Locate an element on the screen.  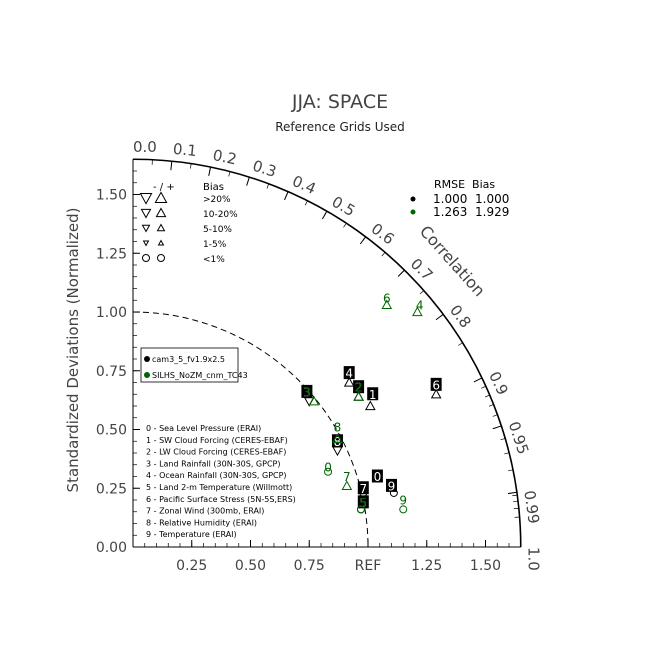
data-point-label: 9 is located at coordinates (403, 501).